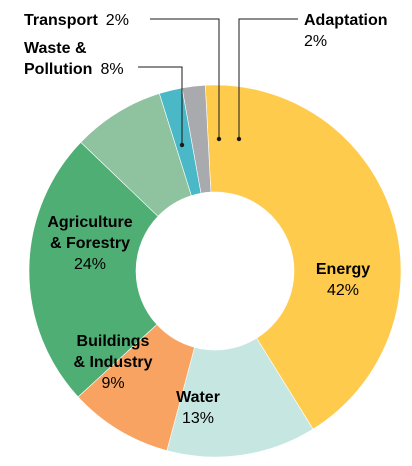  I want to click on buildings-pct: 9%, so click(112, 383).